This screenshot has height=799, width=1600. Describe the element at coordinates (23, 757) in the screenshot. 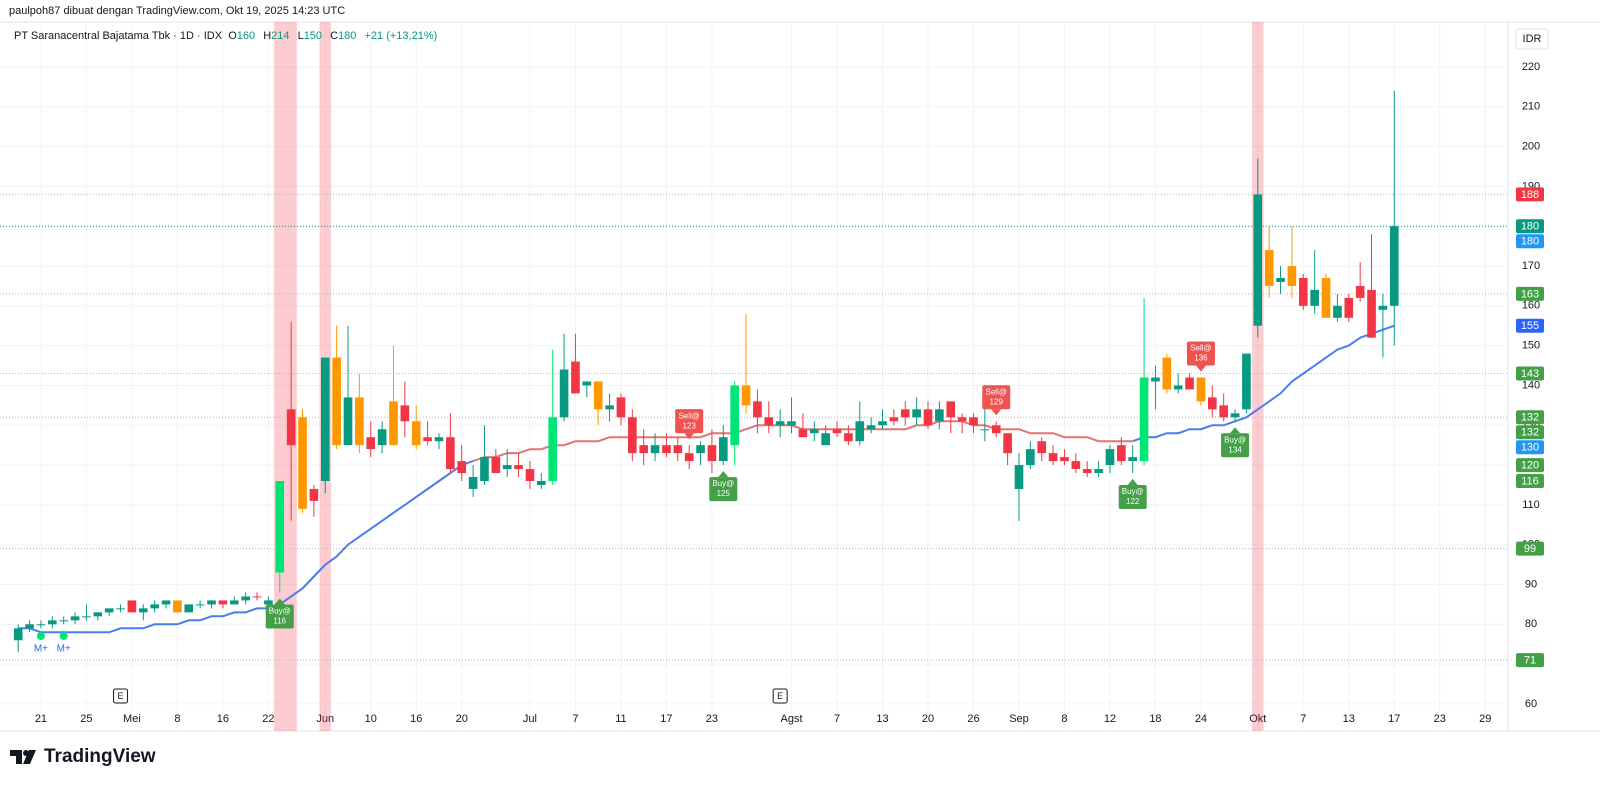

I see `logo-icon` at that location.